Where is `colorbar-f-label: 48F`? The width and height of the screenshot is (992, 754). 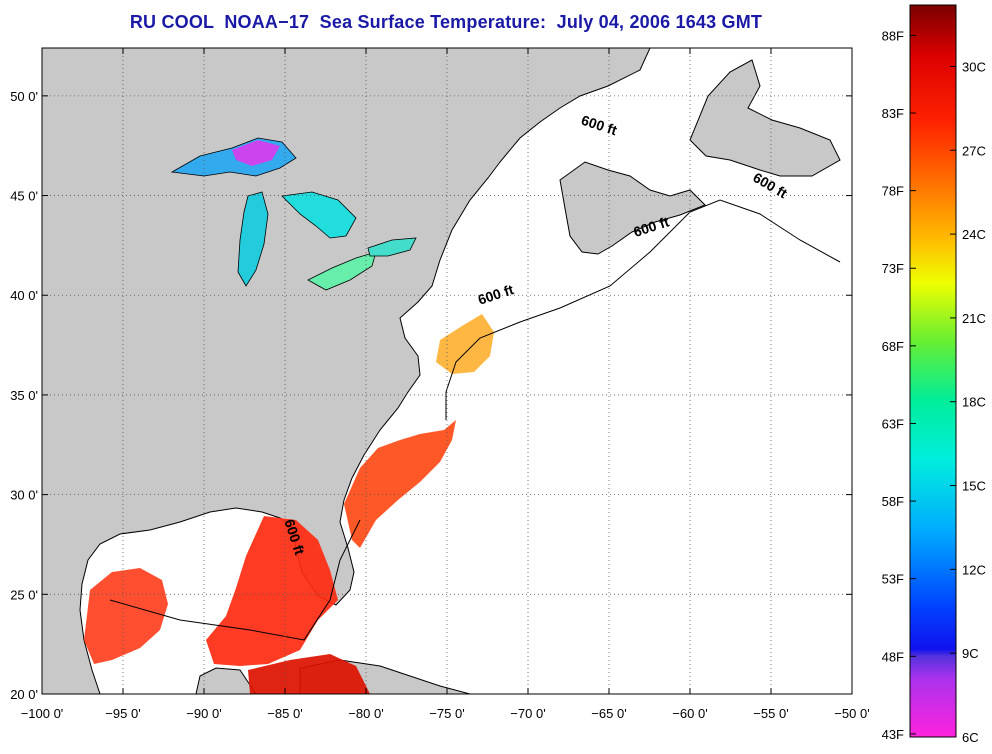
colorbar-f-label: 48F is located at coordinates (893, 656).